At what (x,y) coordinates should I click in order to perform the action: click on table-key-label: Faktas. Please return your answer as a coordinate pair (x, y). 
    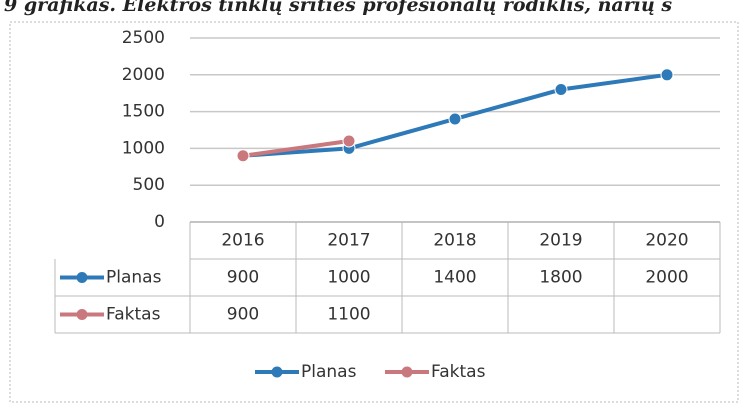
    Looking at the image, I should click on (133, 315).